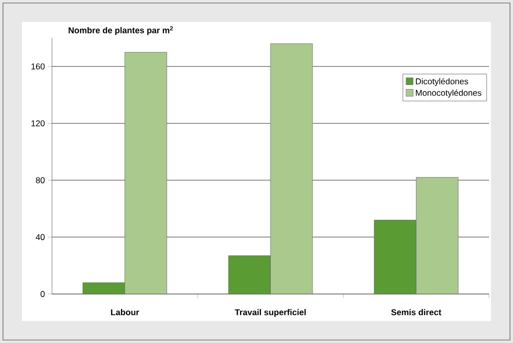 Image resolution: width=513 pixels, height=343 pixels. Describe the element at coordinates (442, 82) in the screenshot. I see `legend-label: Dicotylédones` at that location.